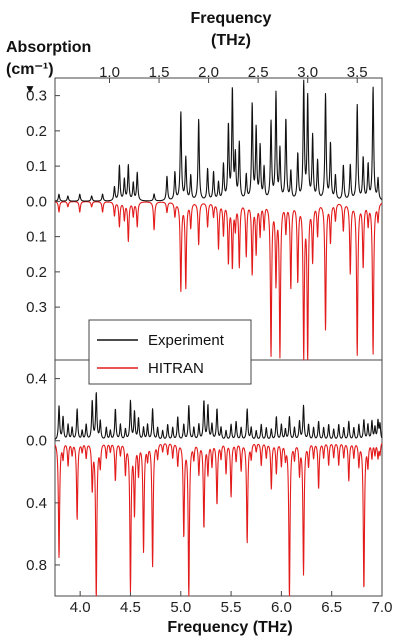 The image size is (410, 640). Describe the element at coordinates (180, 607) in the screenshot. I see `bottom-x-tick-label: 5.0` at that location.